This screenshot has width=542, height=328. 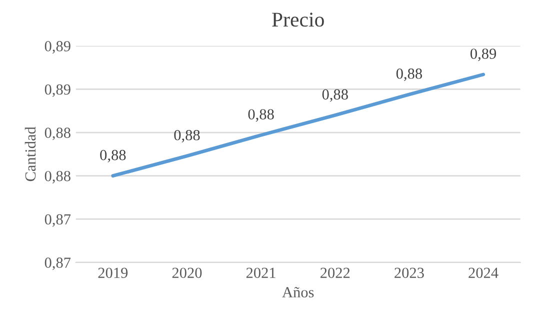 I want to click on x-tick-label: 2021, so click(x=261, y=273).